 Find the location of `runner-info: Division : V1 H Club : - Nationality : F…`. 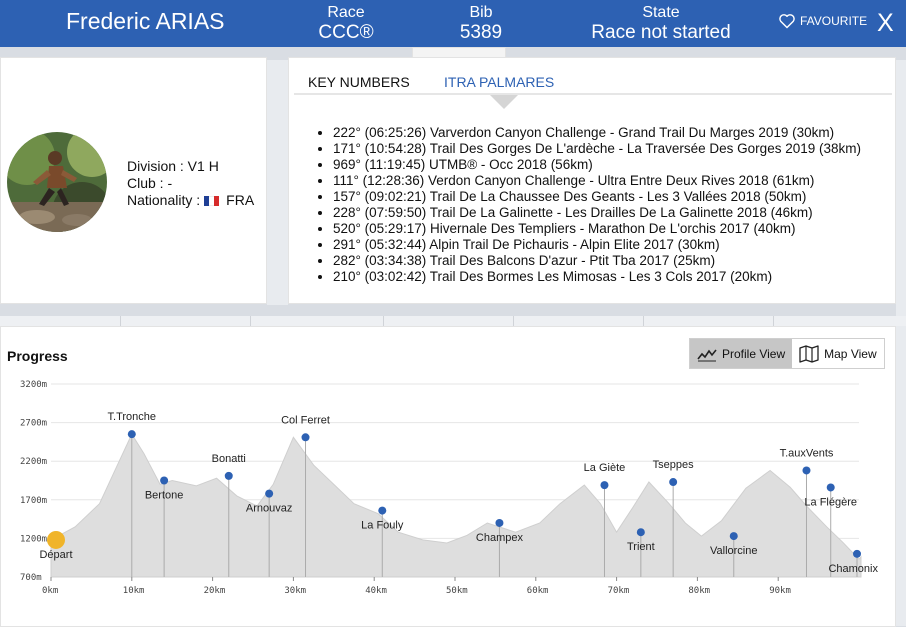

runner-info: Division : V1 H Club : - Nationality : F… is located at coordinates (190, 183).